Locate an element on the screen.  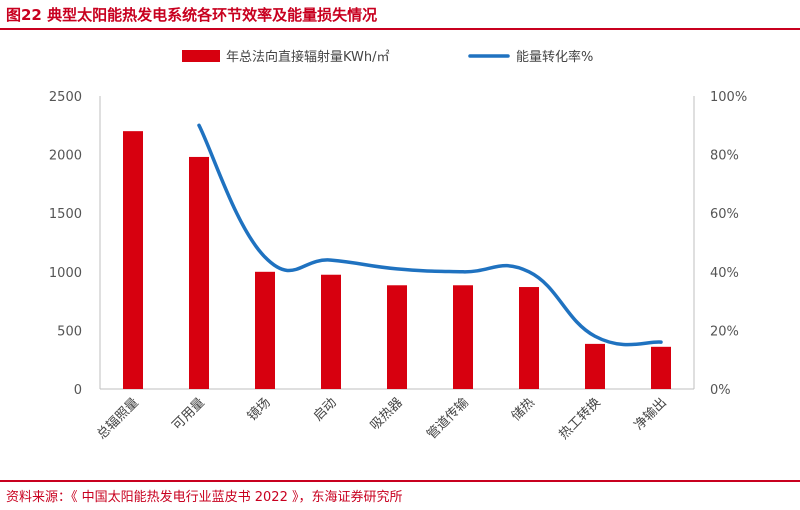
title-divider is located at coordinates (400, 29).